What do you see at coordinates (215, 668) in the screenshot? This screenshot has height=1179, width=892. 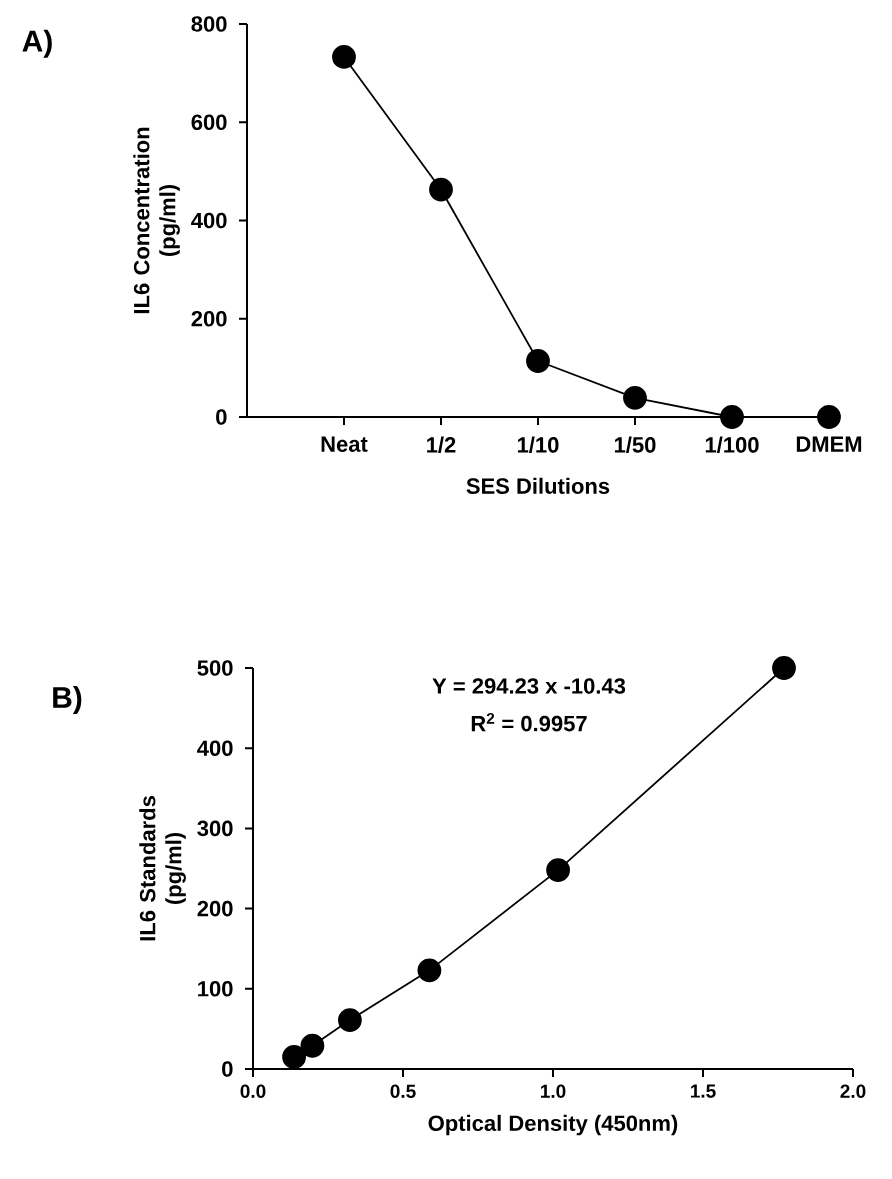 I see `y-tick-label: 500` at bounding box center [215, 668].